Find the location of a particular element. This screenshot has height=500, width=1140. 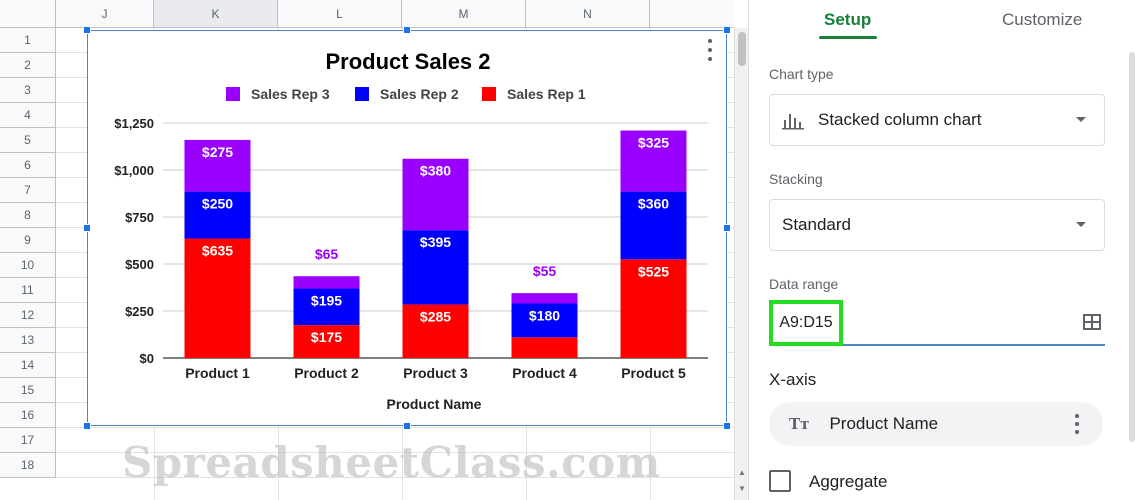

resize-handle-left is located at coordinates (87, 228).